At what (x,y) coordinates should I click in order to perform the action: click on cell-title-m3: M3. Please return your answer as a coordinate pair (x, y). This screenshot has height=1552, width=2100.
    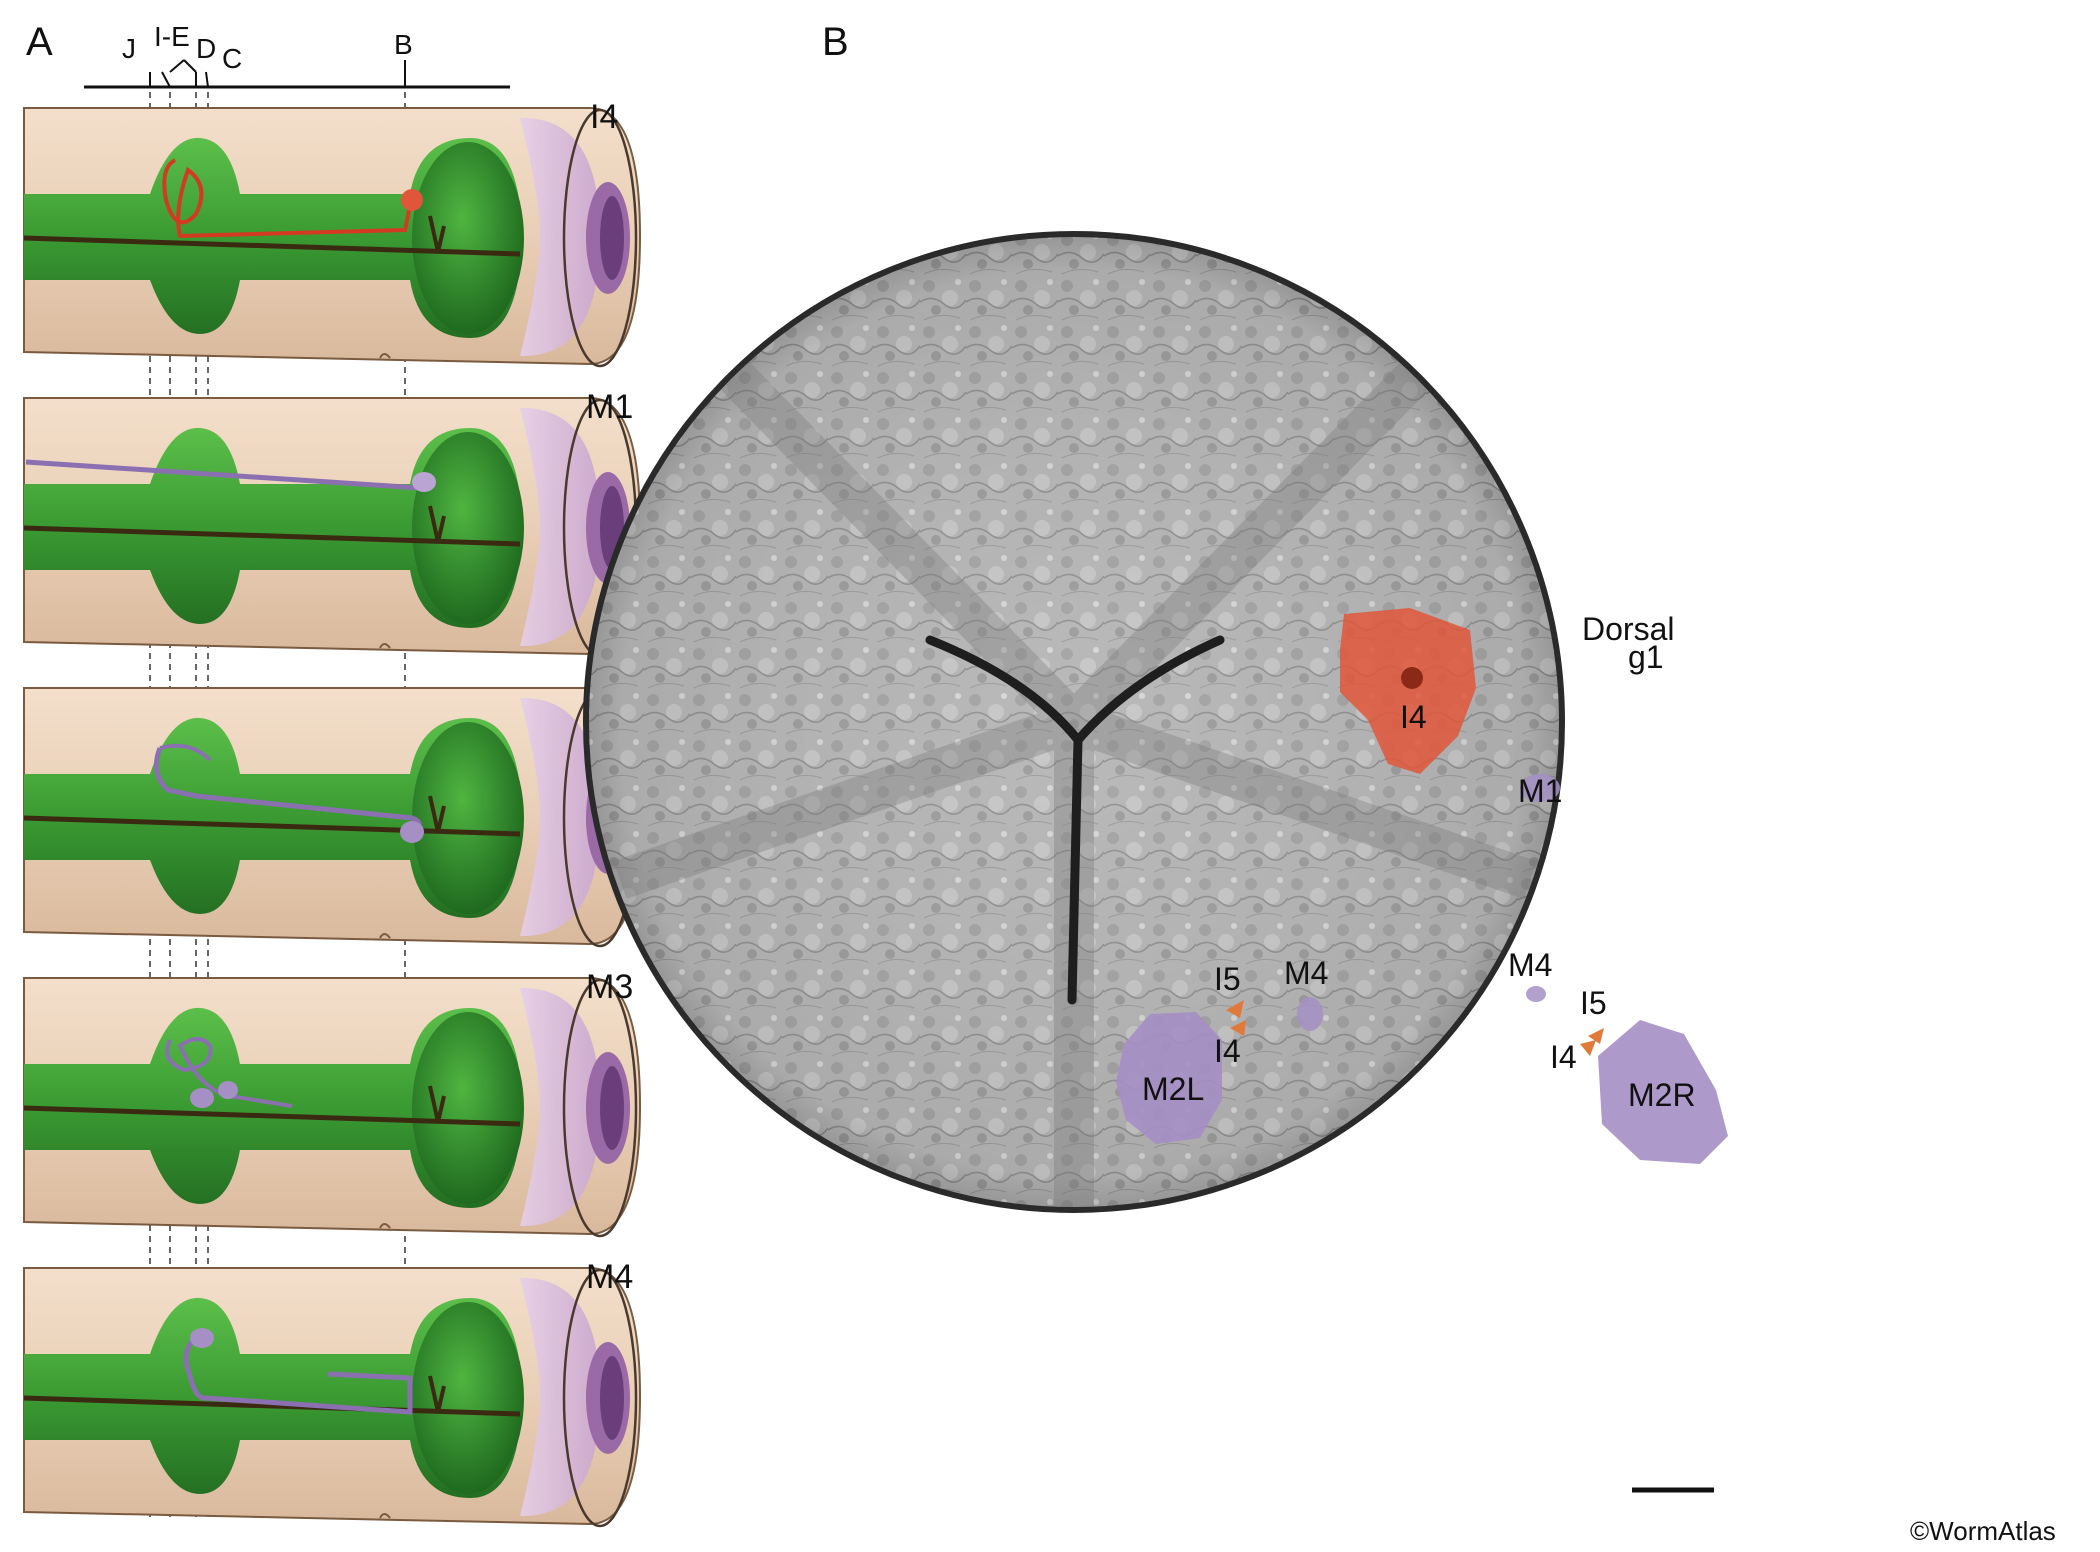
    Looking at the image, I should click on (609, 987).